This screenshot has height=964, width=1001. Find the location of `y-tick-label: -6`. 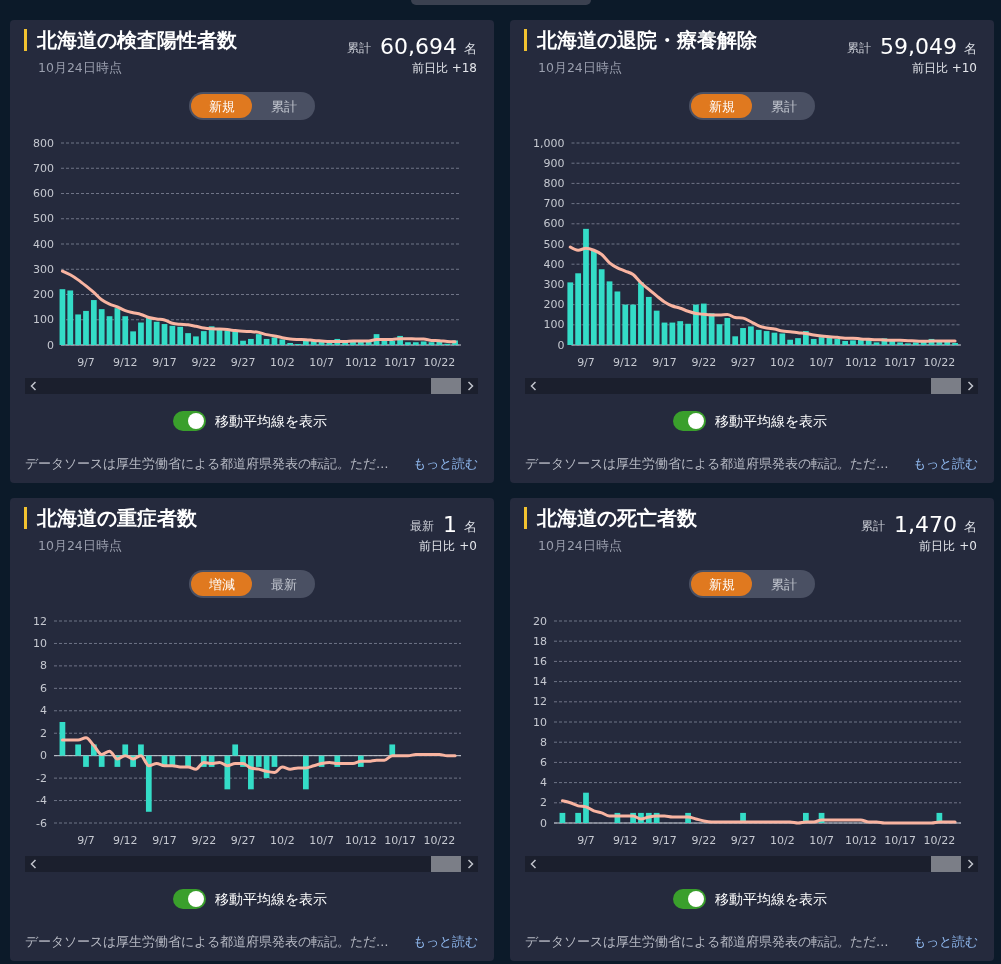

y-tick-label: -6 is located at coordinates (41, 823).